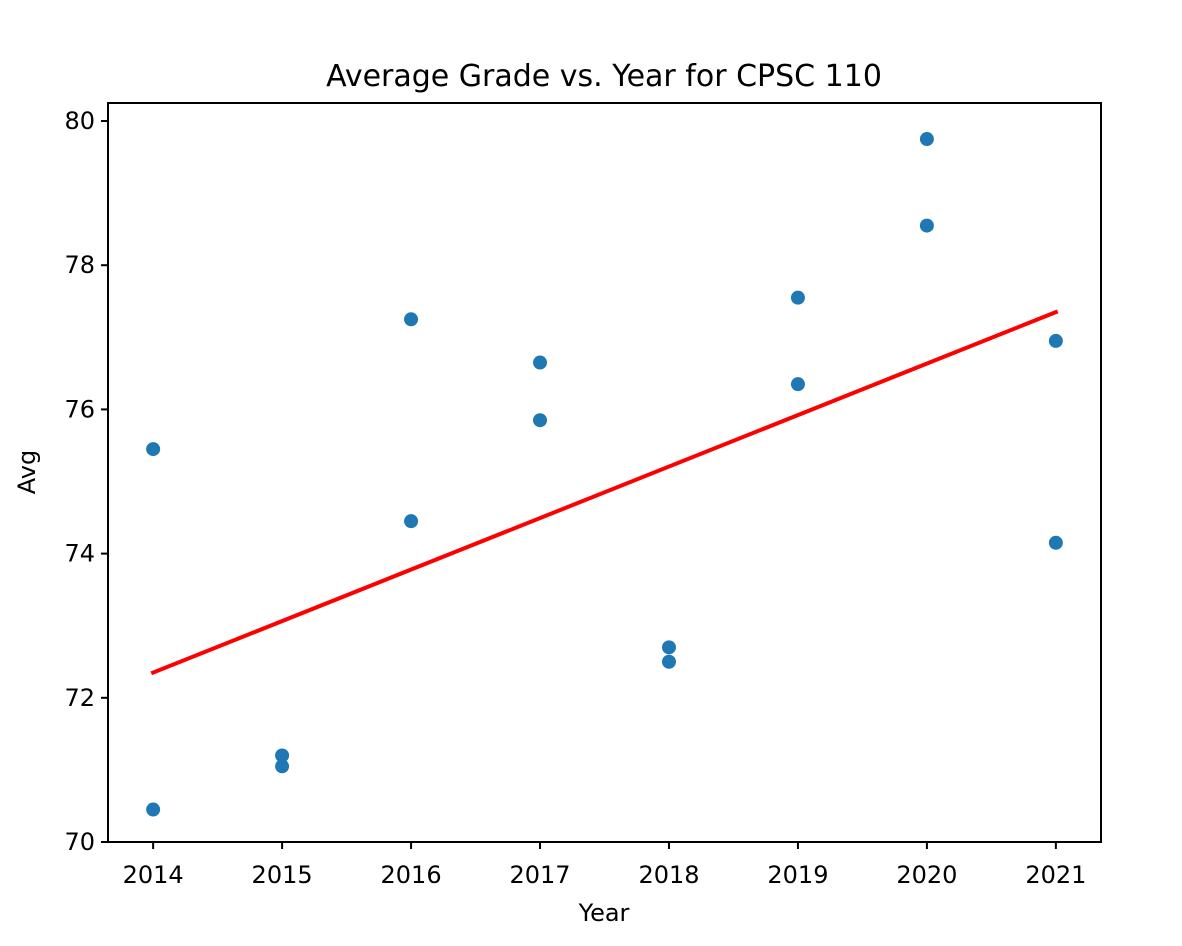 The image size is (1182, 946). I want to click on x-tick-label: 2021, so click(1055, 875).